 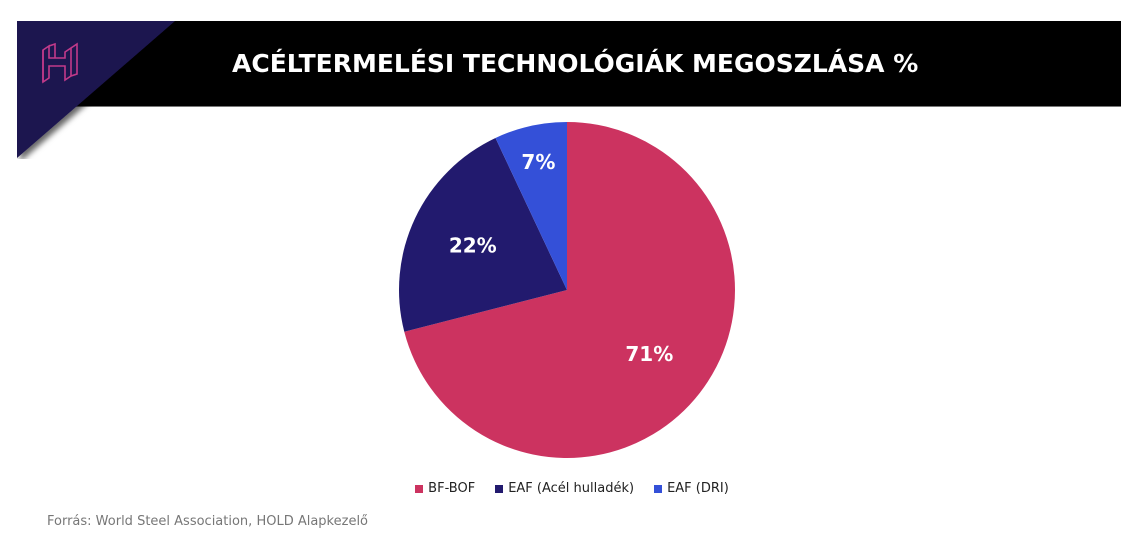 What do you see at coordinates (452, 488) in the screenshot?
I see `legend-label: BF-BOF` at bounding box center [452, 488].